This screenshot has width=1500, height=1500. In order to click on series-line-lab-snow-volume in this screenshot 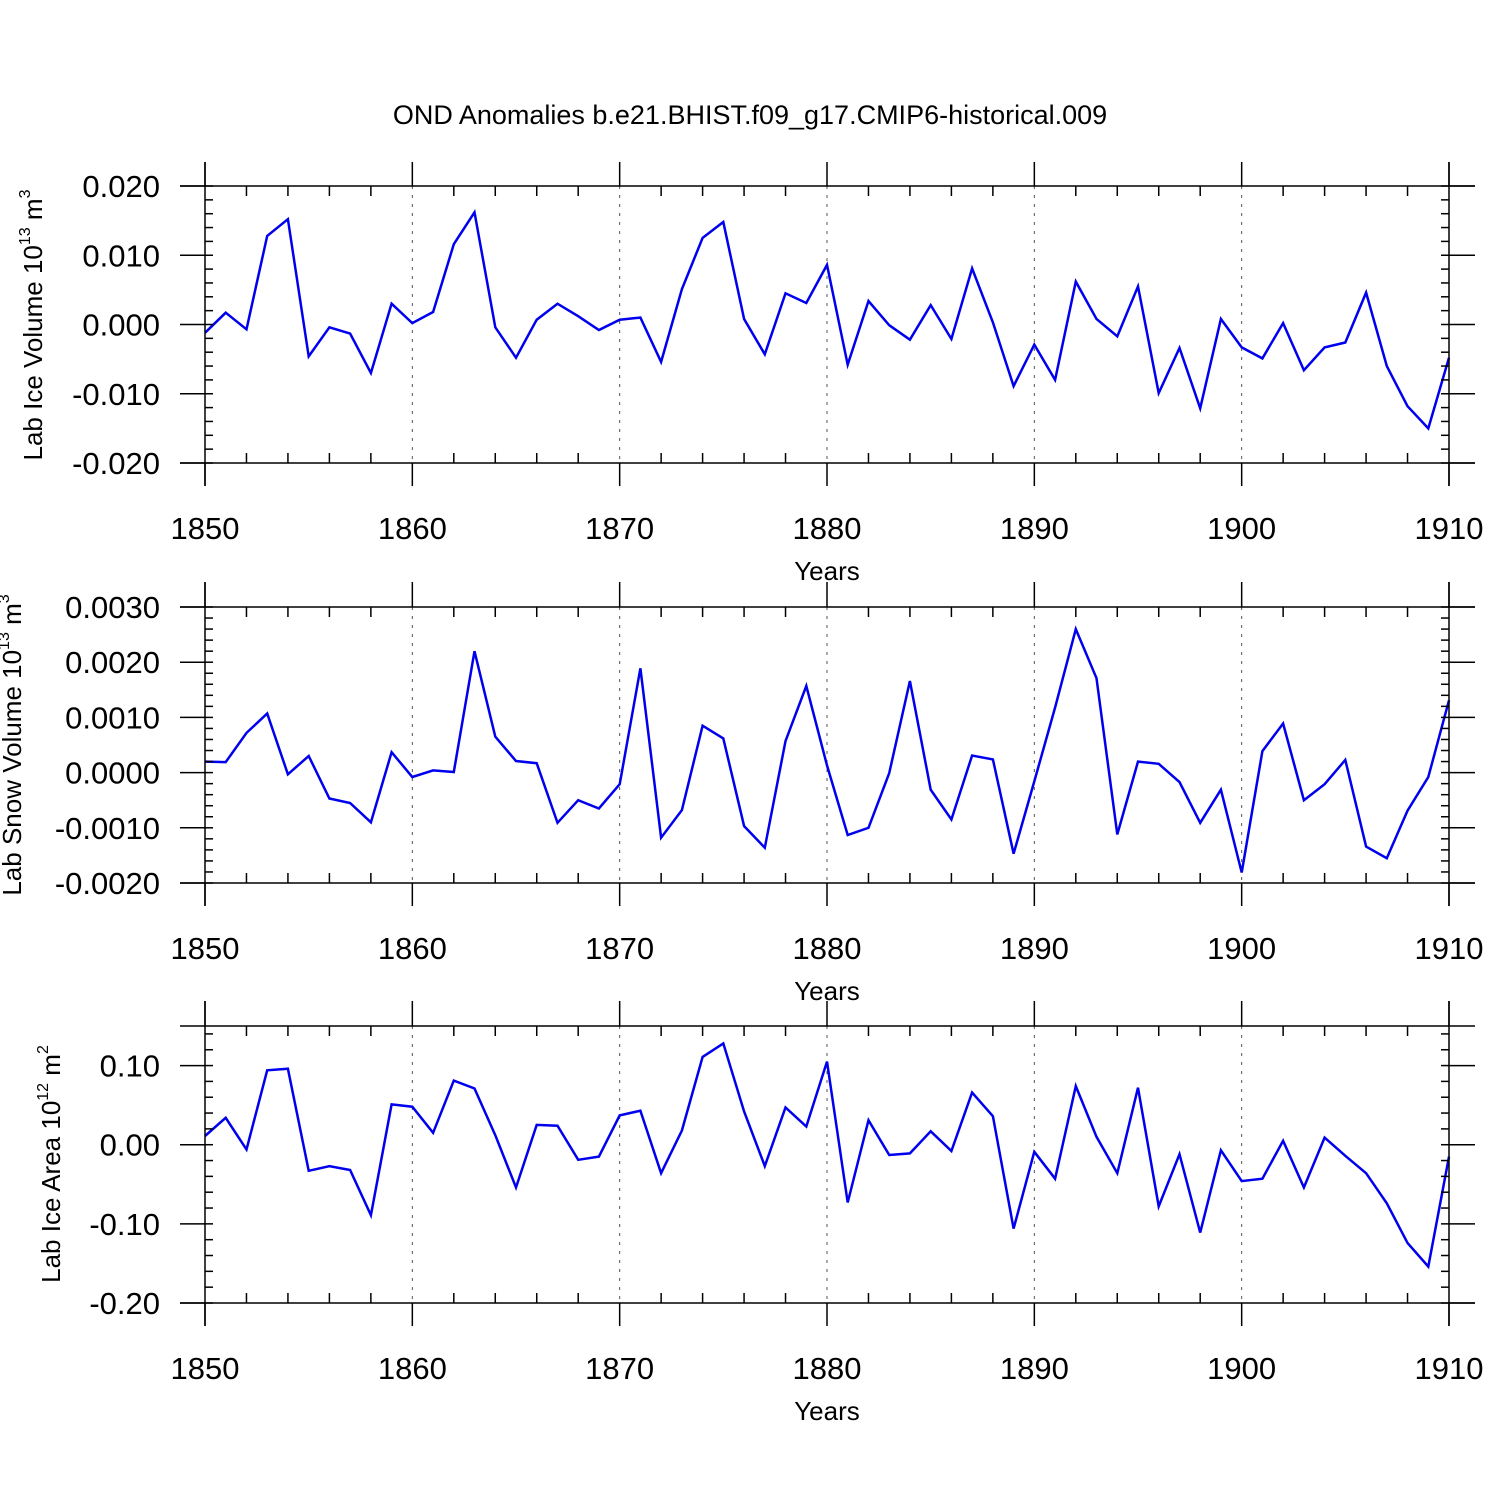, I will do `click(827, 749)`.